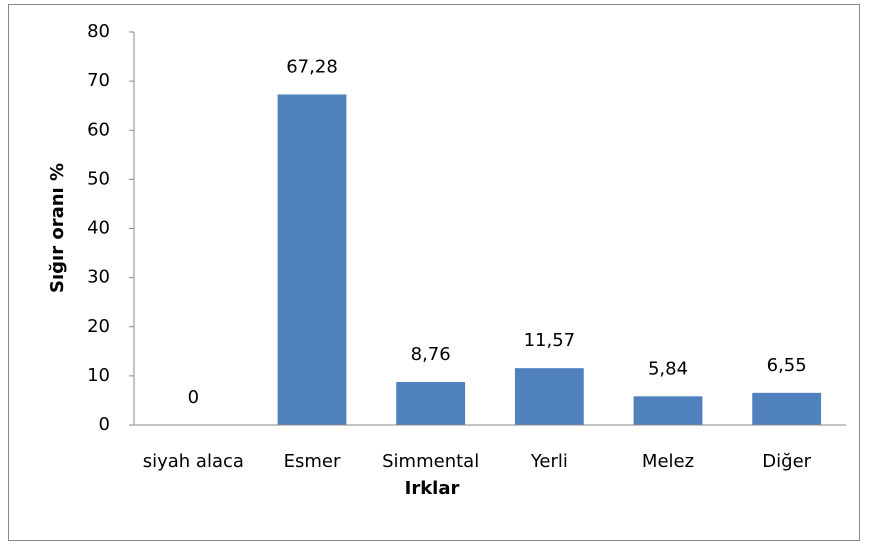  What do you see at coordinates (550, 340) in the screenshot?
I see `data-label: 11,57` at bounding box center [550, 340].